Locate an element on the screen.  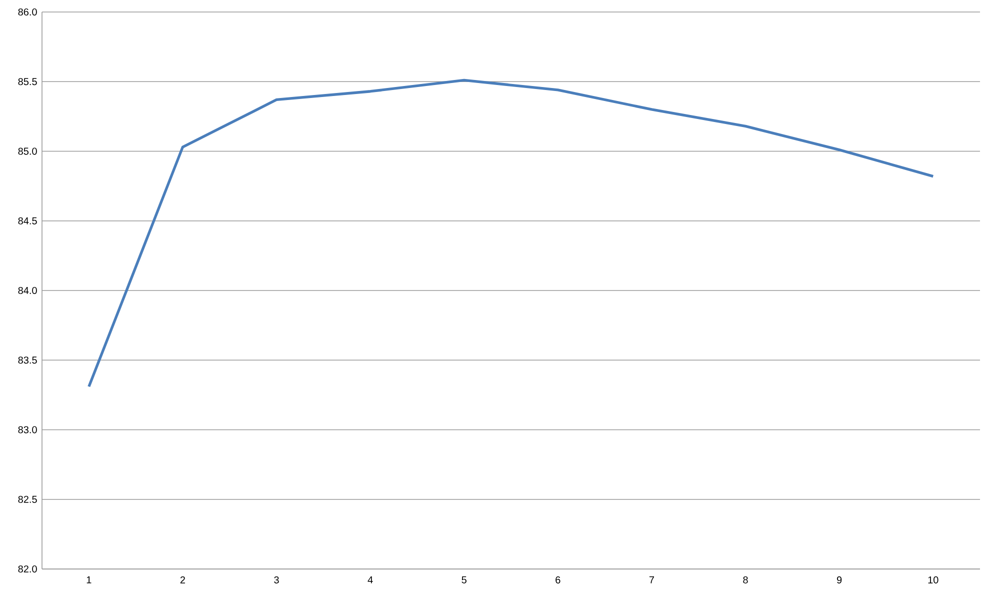
y-tick-label: 82.0 is located at coordinates (27, 569).